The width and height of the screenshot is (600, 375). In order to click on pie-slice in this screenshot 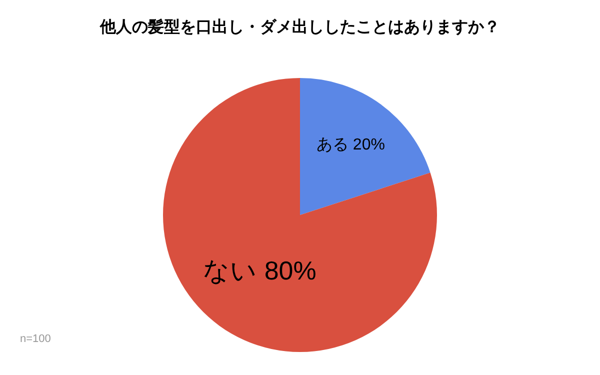, I will do `click(365, 146)`.